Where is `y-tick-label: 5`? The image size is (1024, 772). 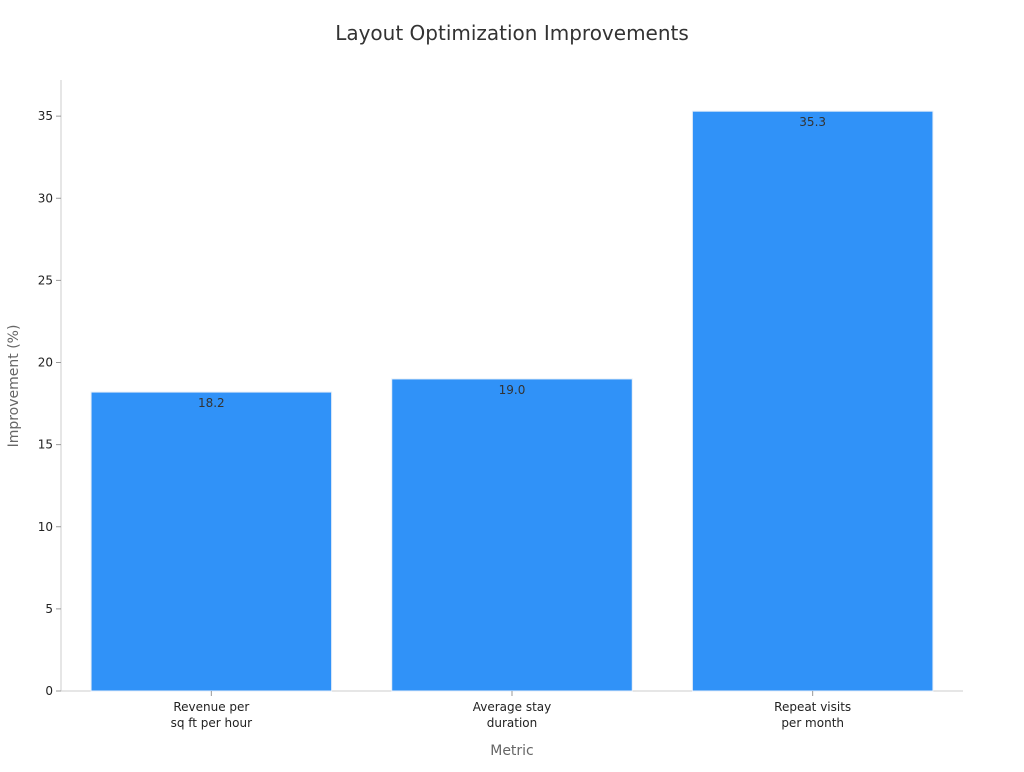
y-tick-label: 5 is located at coordinates (49, 609).